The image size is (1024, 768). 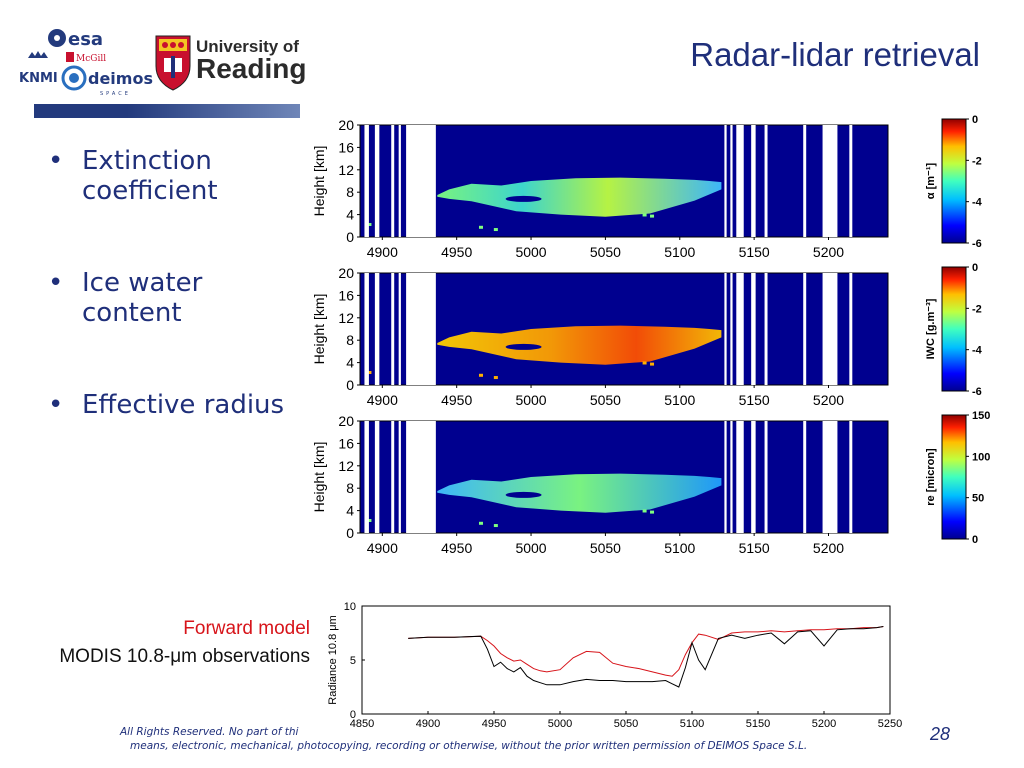 What do you see at coordinates (977, 392) in the screenshot?
I see `colorbar-tick-label: -6` at bounding box center [977, 392].